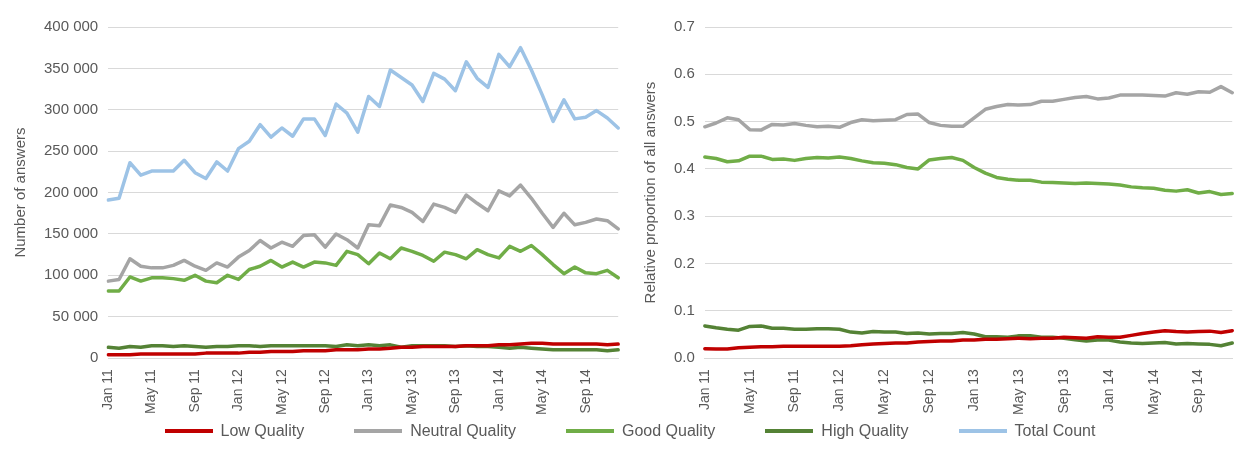 This screenshot has width=1260, height=470. What do you see at coordinates (94, 357) in the screenshot?
I see `y-tick-label: 0` at bounding box center [94, 357].